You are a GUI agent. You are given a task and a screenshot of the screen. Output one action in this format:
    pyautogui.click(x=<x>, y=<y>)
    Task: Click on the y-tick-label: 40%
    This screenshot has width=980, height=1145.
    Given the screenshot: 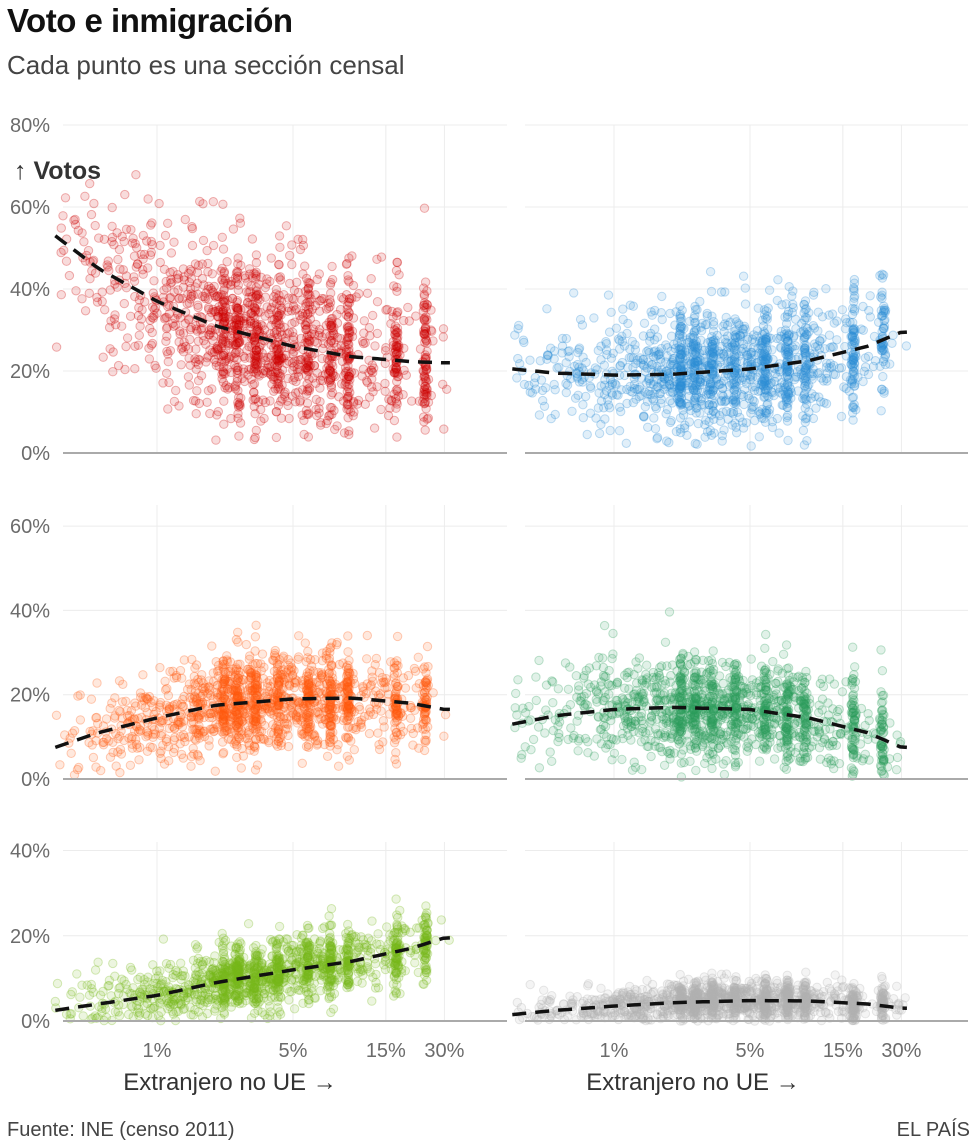 What is the action you would take?
    pyautogui.click(x=30, y=290)
    